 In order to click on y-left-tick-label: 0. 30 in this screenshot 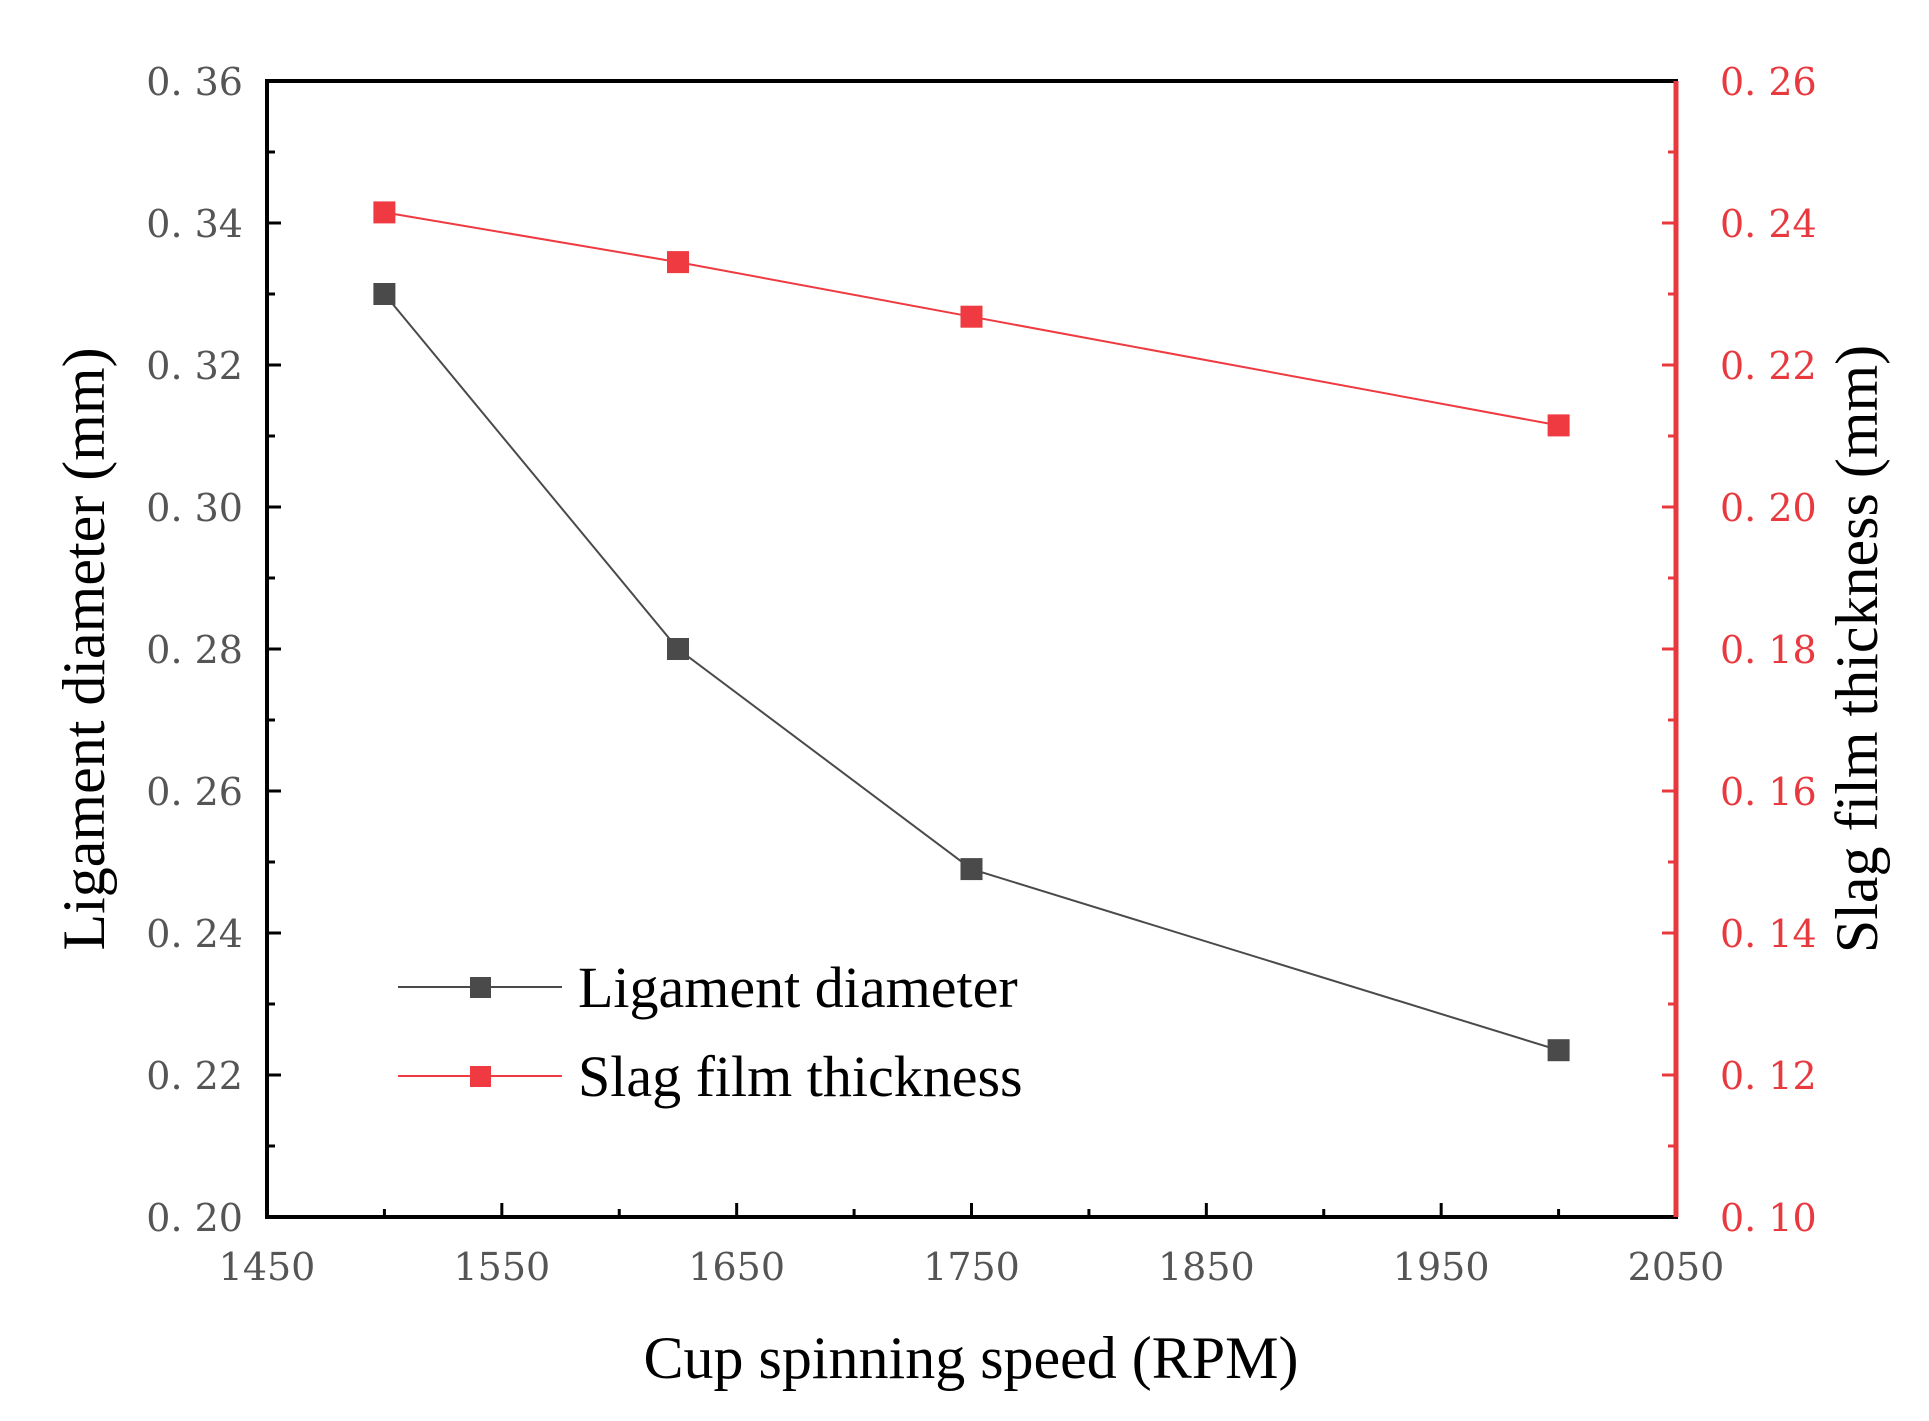, I will do `click(194, 508)`.